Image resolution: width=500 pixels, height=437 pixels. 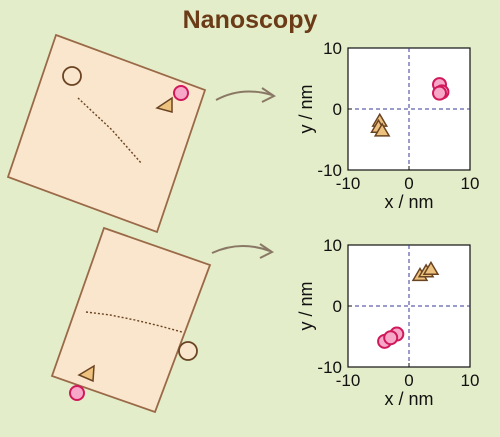 What do you see at coordinates (409, 306) in the screenshot?
I see `plot-area` at bounding box center [409, 306].